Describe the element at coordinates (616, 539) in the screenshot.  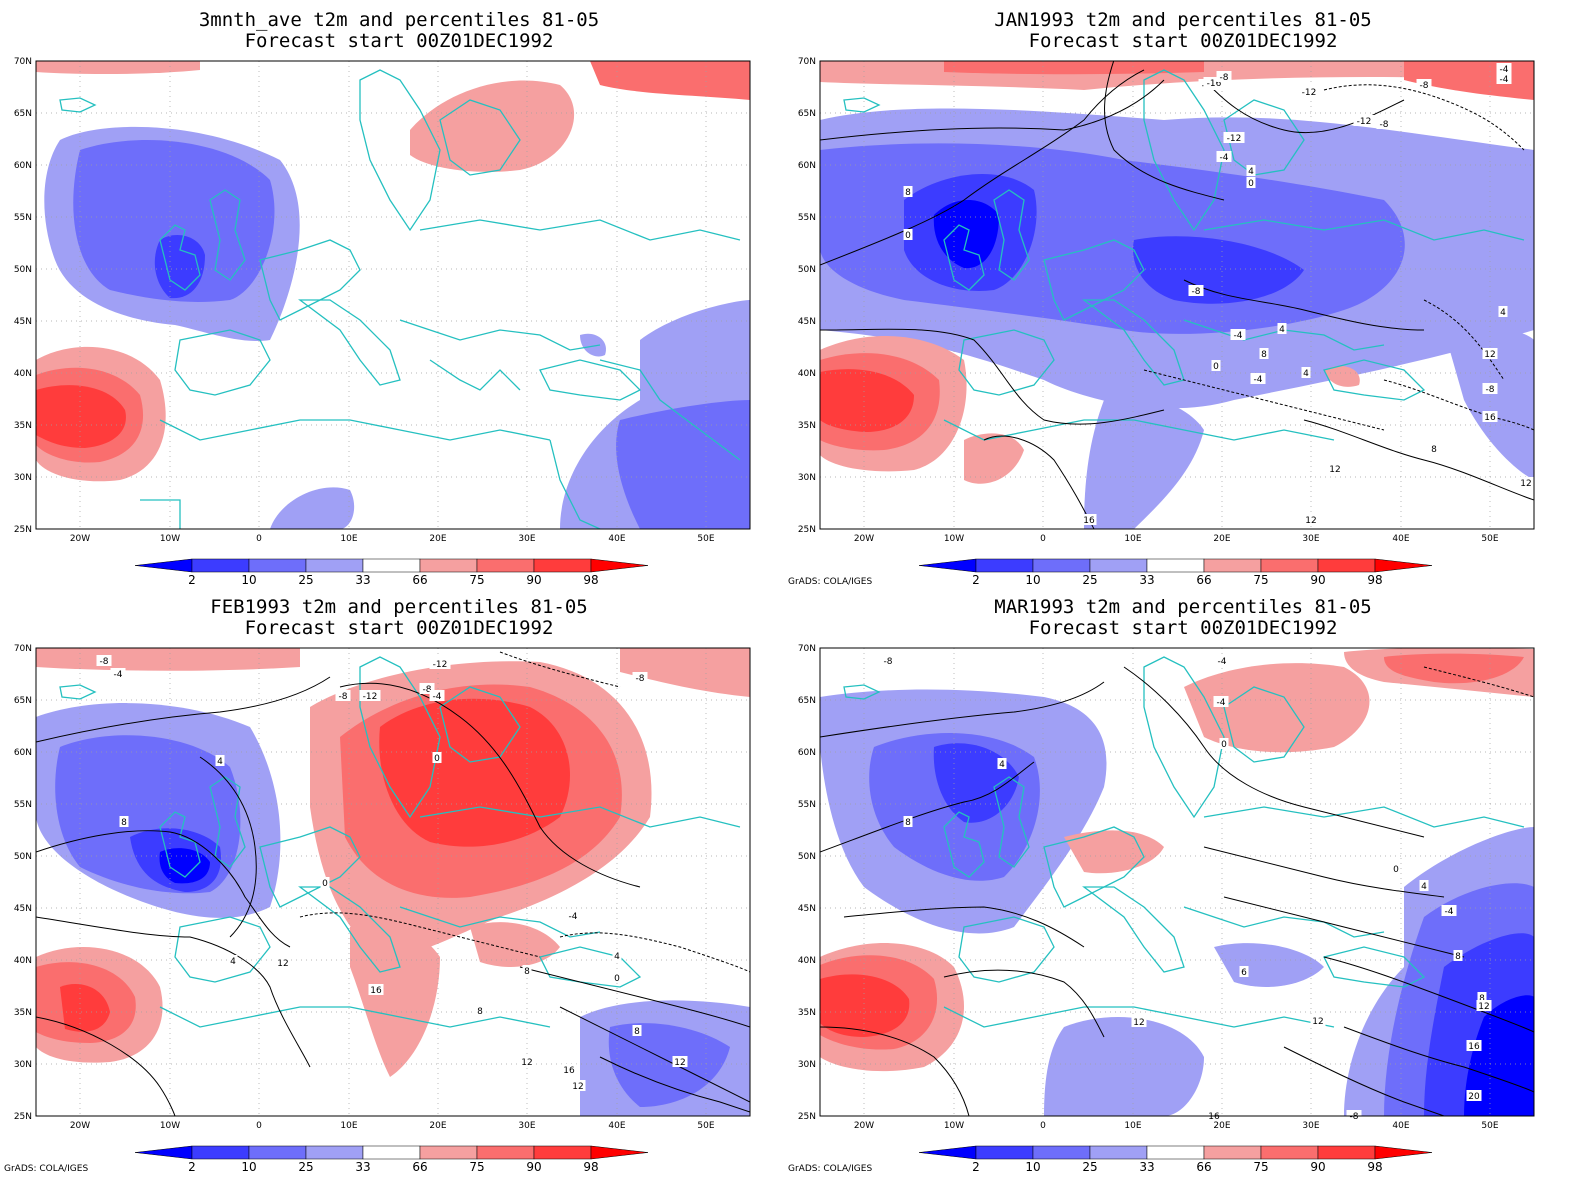
I see `svg-text: 40E` at that location.